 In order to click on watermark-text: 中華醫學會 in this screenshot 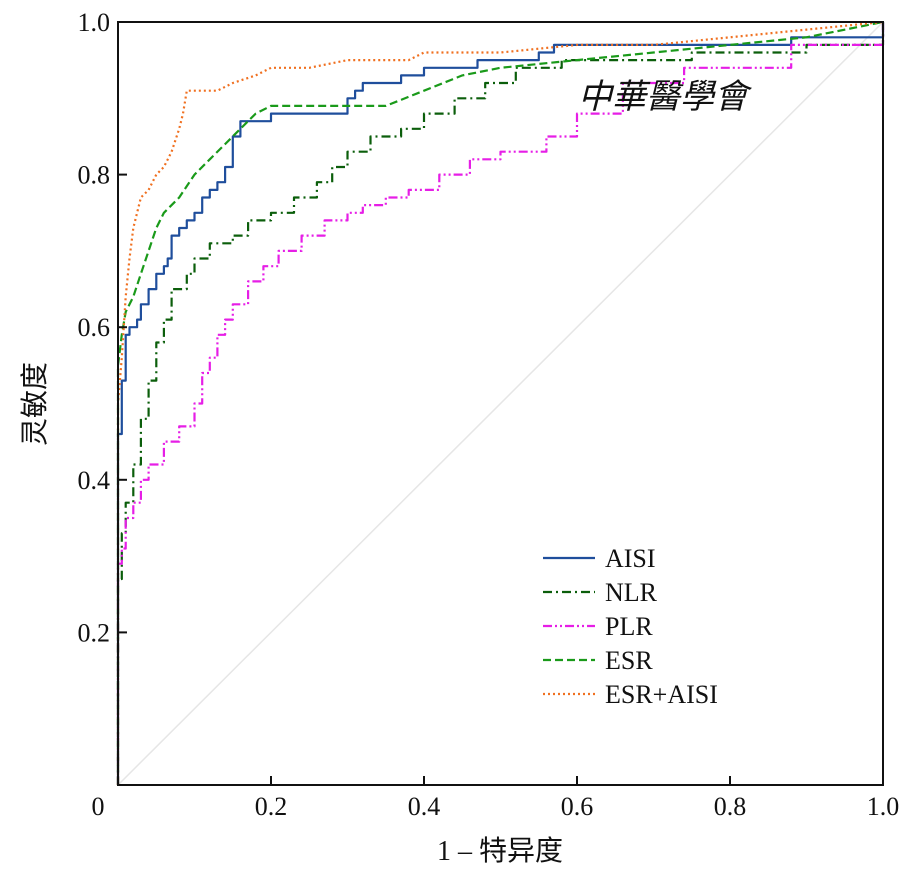, I will do `click(665, 97)`.